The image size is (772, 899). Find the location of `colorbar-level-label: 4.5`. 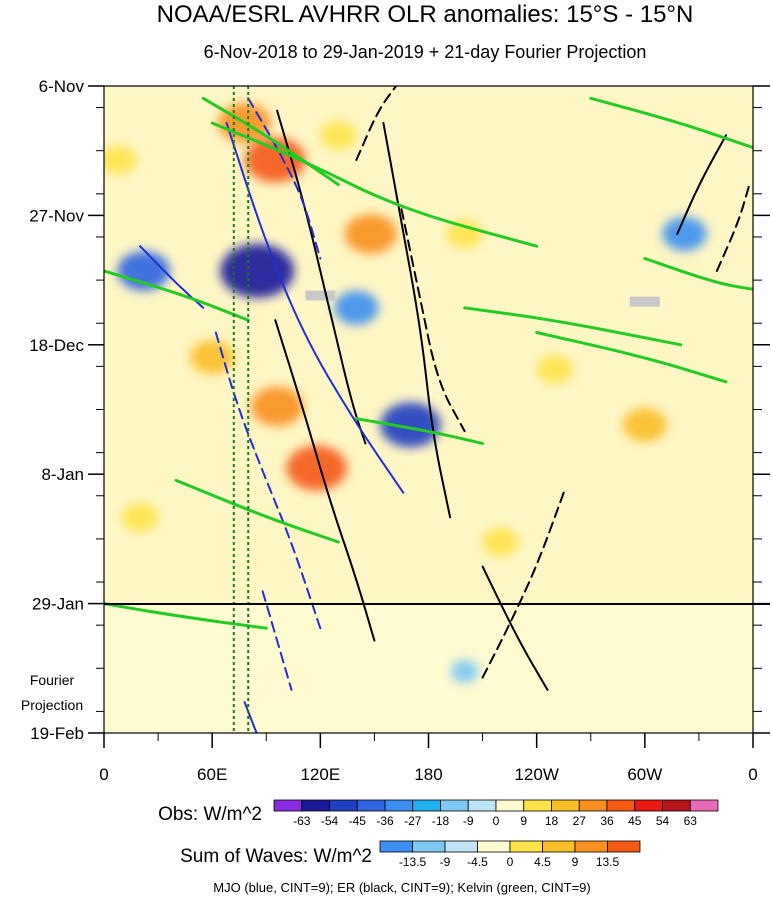

colorbar-level-label: 4.5 is located at coordinates (542, 862).